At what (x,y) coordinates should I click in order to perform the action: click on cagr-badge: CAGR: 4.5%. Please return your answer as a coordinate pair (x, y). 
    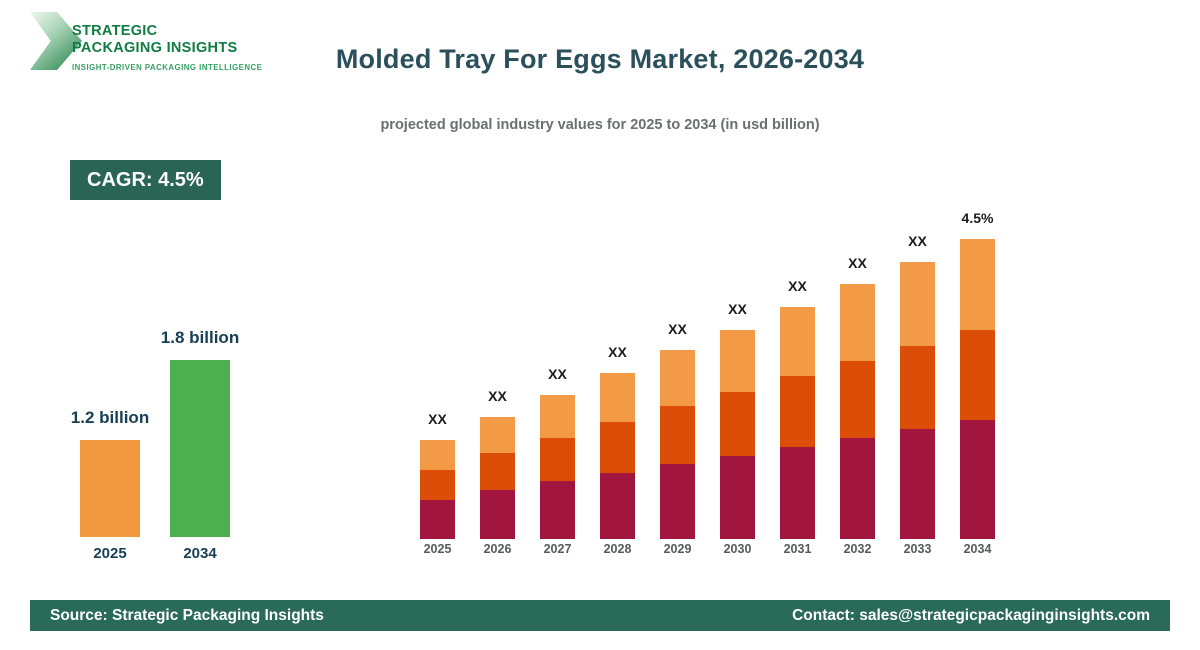
    Looking at the image, I should click on (145, 180).